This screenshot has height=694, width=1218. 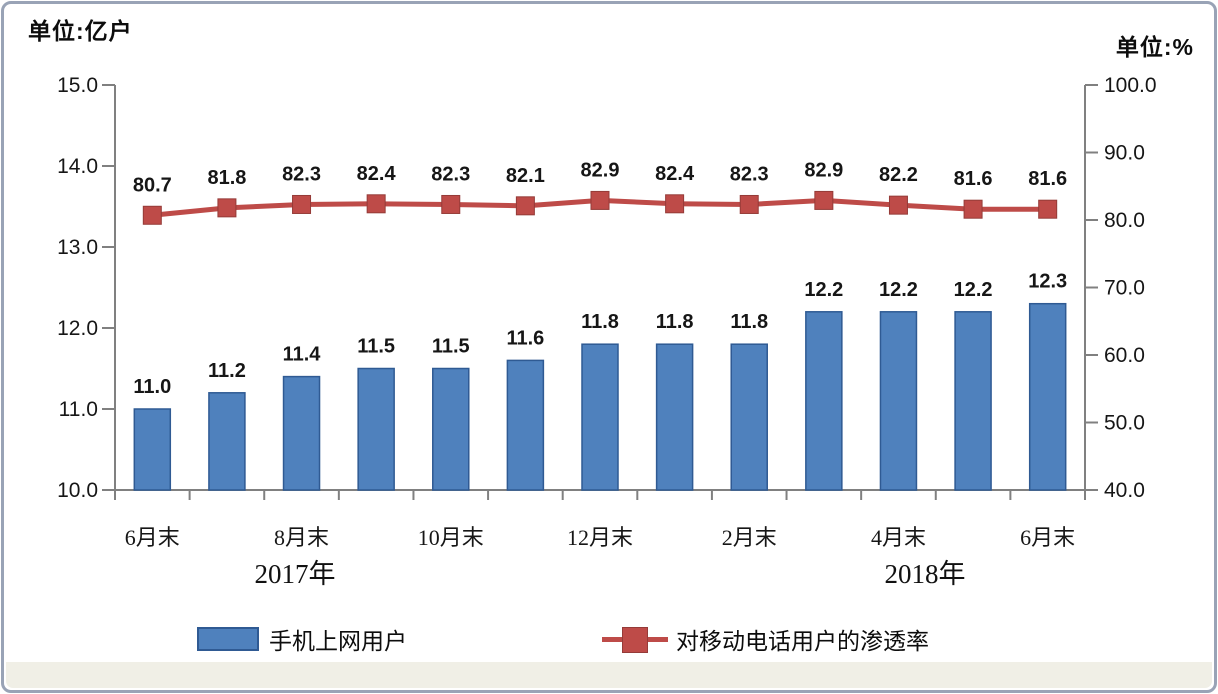 What do you see at coordinates (80, 31) in the screenshot?
I see `left-axis-unit-label: 单位:亿户` at bounding box center [80, 31].